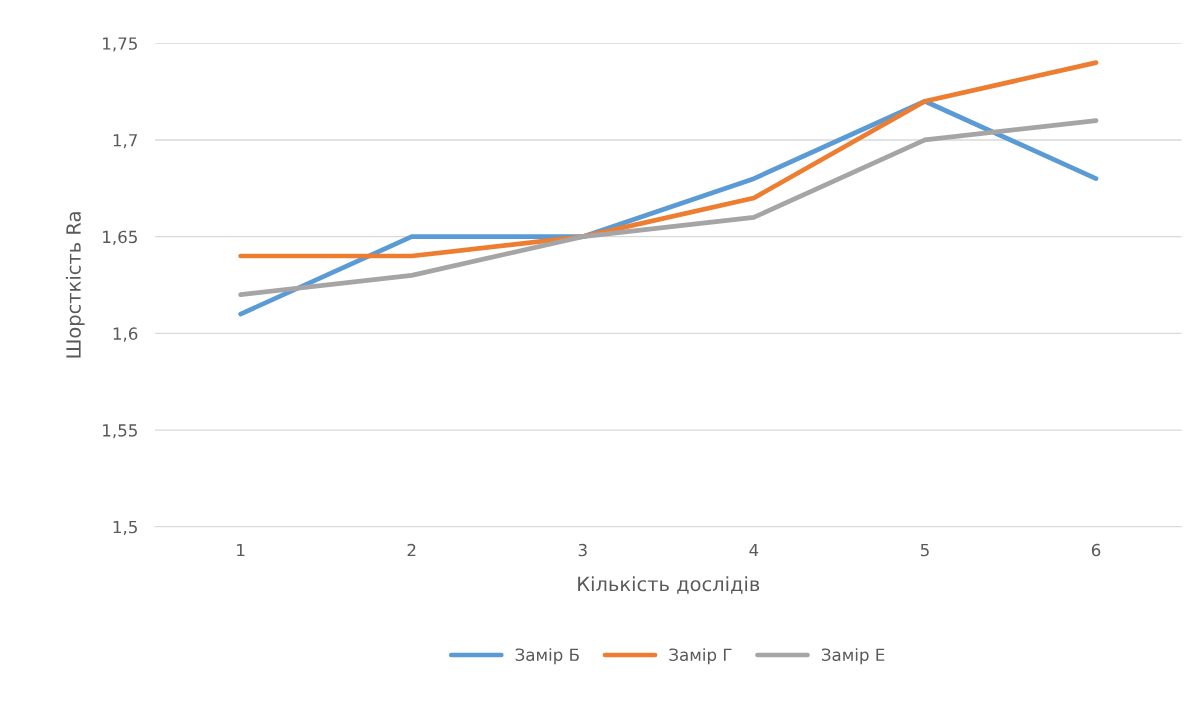 The image size is (1202, 709). Describe the element at coordinates (582, 550) in the screenshot. I see `x-tick-label: 3` at that location.